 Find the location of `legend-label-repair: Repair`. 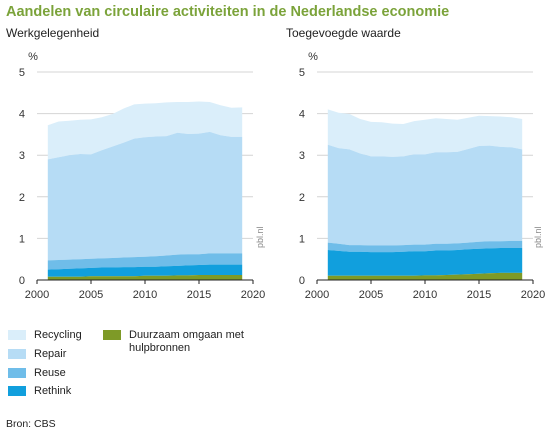

legend-label-repair: Repair is located at coordinates (50, 354).